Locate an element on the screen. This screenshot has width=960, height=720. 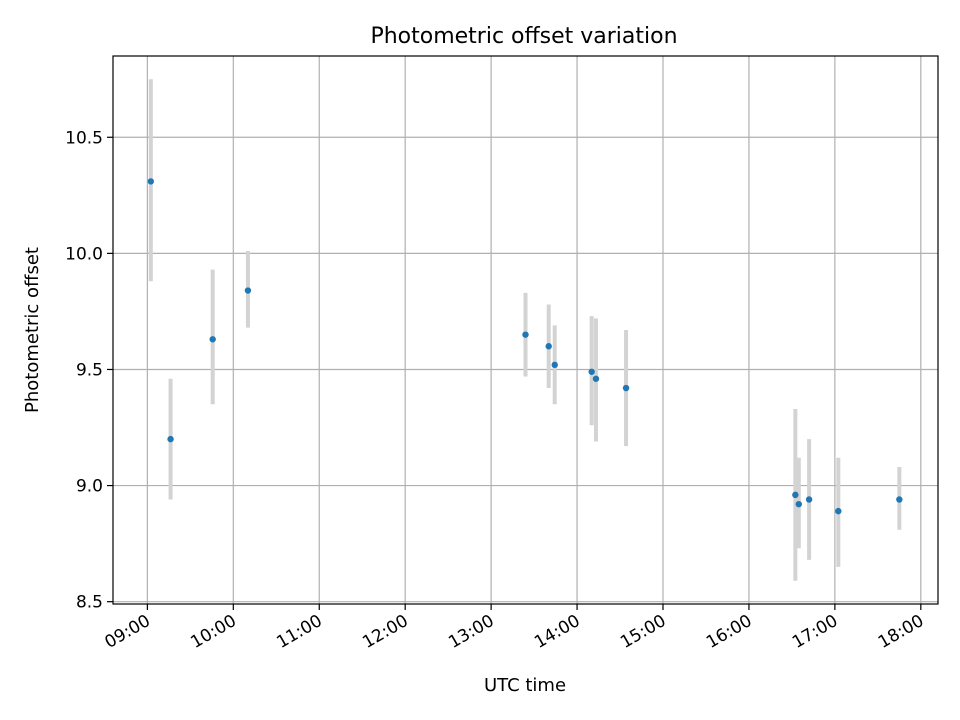
y-tick-label-0: 8.5 is located at coordinates (89, 603).